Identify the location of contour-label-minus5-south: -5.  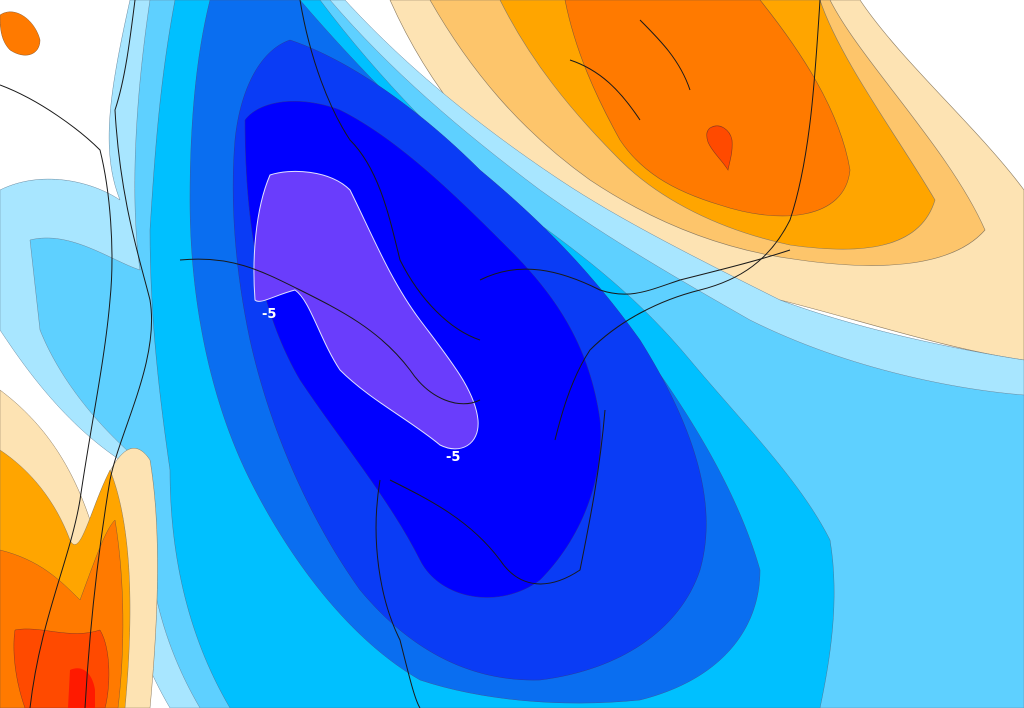
(453, 457).